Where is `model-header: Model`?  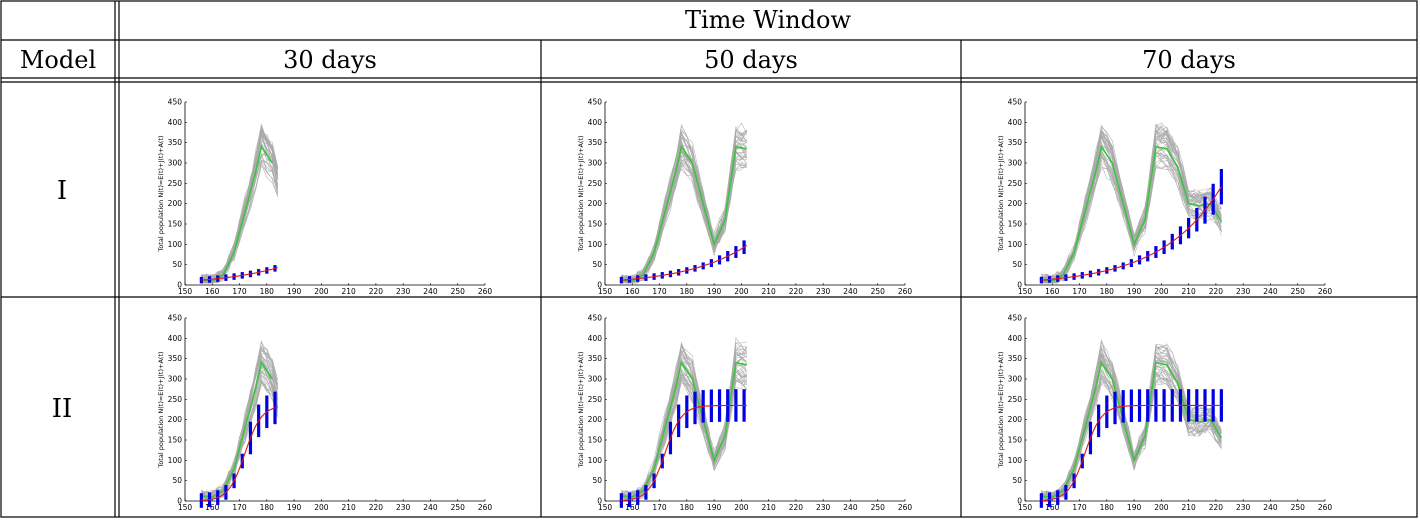
model-header: Model is located at coordinates (58, 60).